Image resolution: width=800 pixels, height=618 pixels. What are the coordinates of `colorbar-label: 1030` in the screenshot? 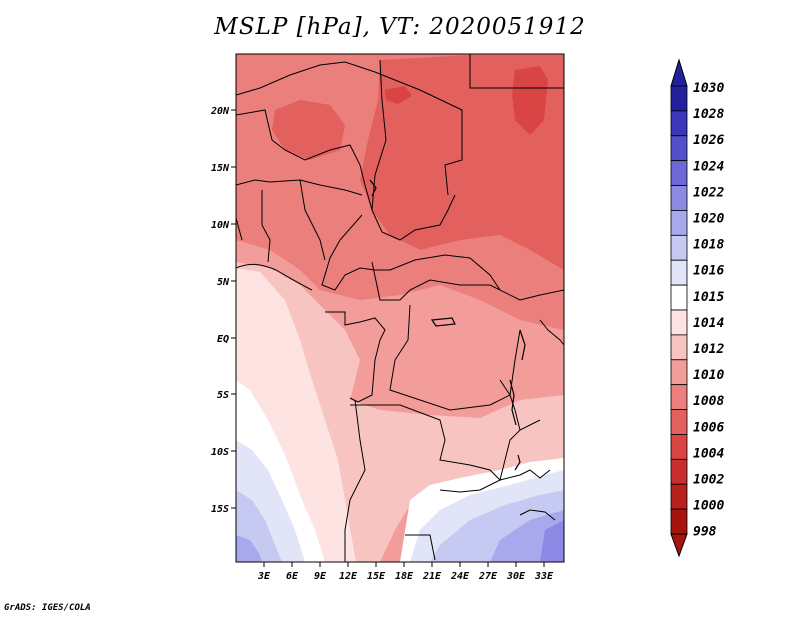 It's located at (708, 88).